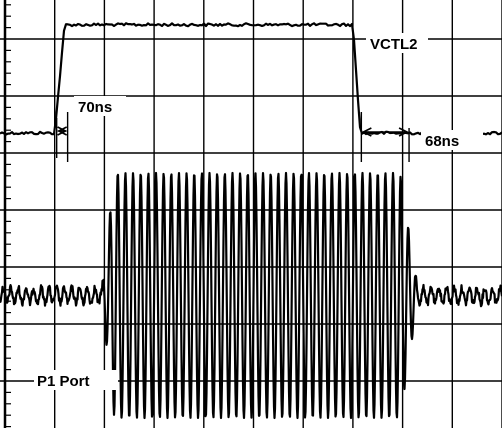  I want to click on fall-time-arrow-head-right, so click(403, 132).